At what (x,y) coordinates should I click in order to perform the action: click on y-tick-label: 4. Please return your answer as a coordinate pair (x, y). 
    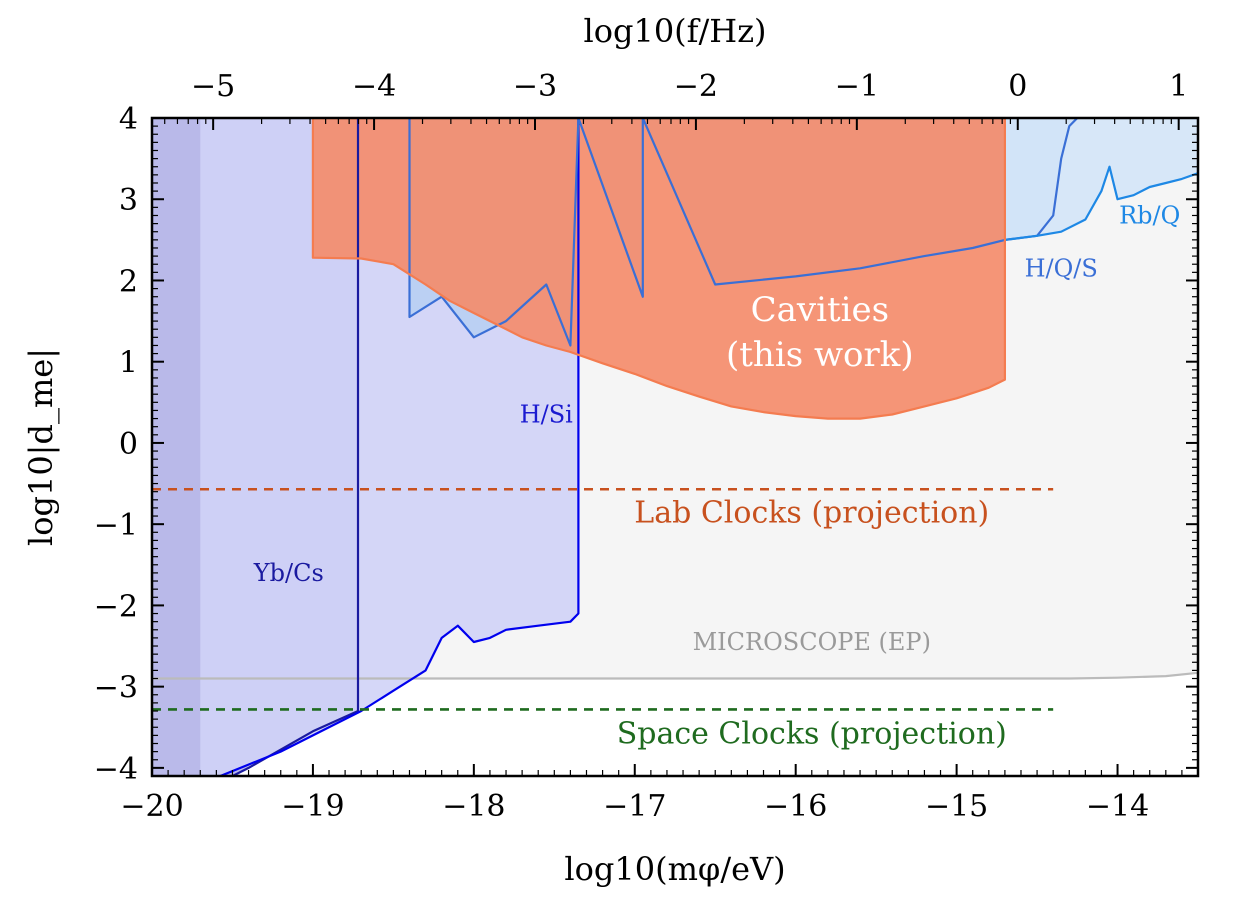
    Looking at the image, I should click on (128, 119).